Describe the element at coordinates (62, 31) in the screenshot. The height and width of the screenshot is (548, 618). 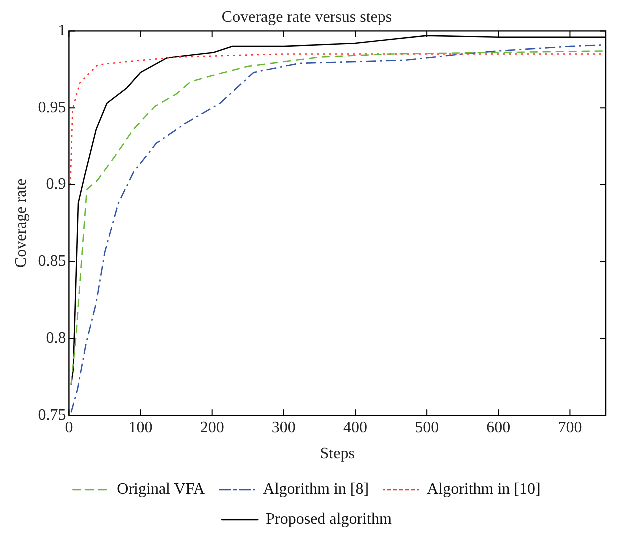
I see `y-tick-label: 1` at that location.